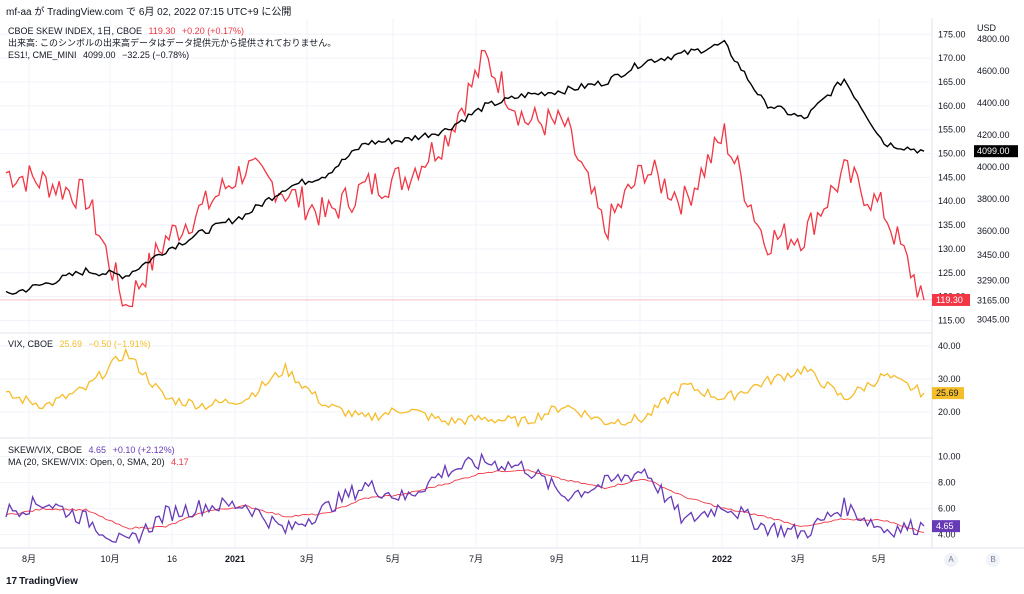 This screenshot has height=594, width=1024. I want to click on volume-note-text: 出来高: このシンボルの出来高データはデータ提供元から提供されておりません。, so click(172, 43).